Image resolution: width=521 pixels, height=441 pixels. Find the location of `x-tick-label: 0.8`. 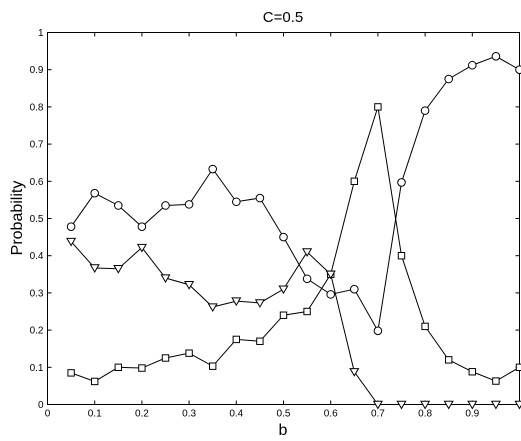

x-tick-label: 0.8 is located at coordinates (425, 414).